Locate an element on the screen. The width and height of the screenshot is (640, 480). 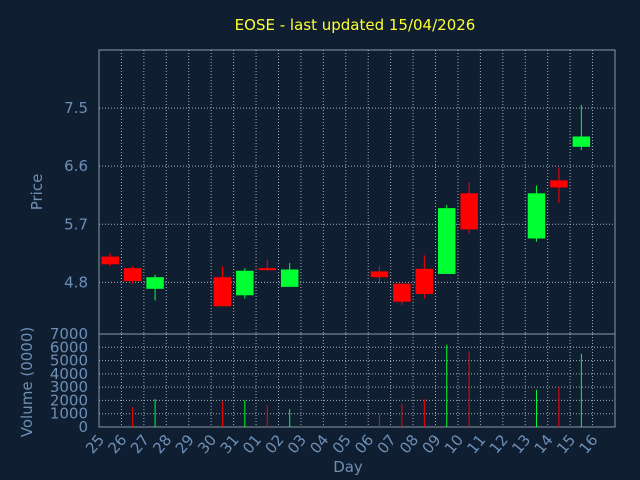
x-tick-label: 26 is located at coordinates (117, 444).